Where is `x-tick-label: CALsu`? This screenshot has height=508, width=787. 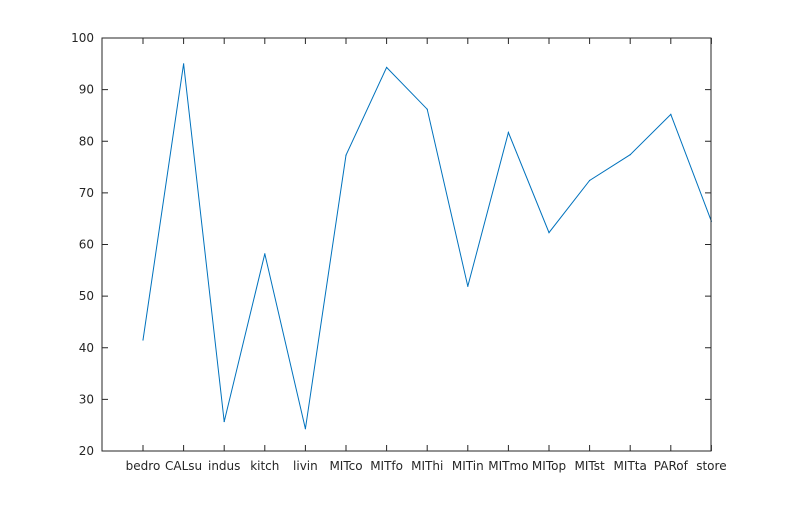 x-tick-label: CALsu is located at coordinates (183, 466).